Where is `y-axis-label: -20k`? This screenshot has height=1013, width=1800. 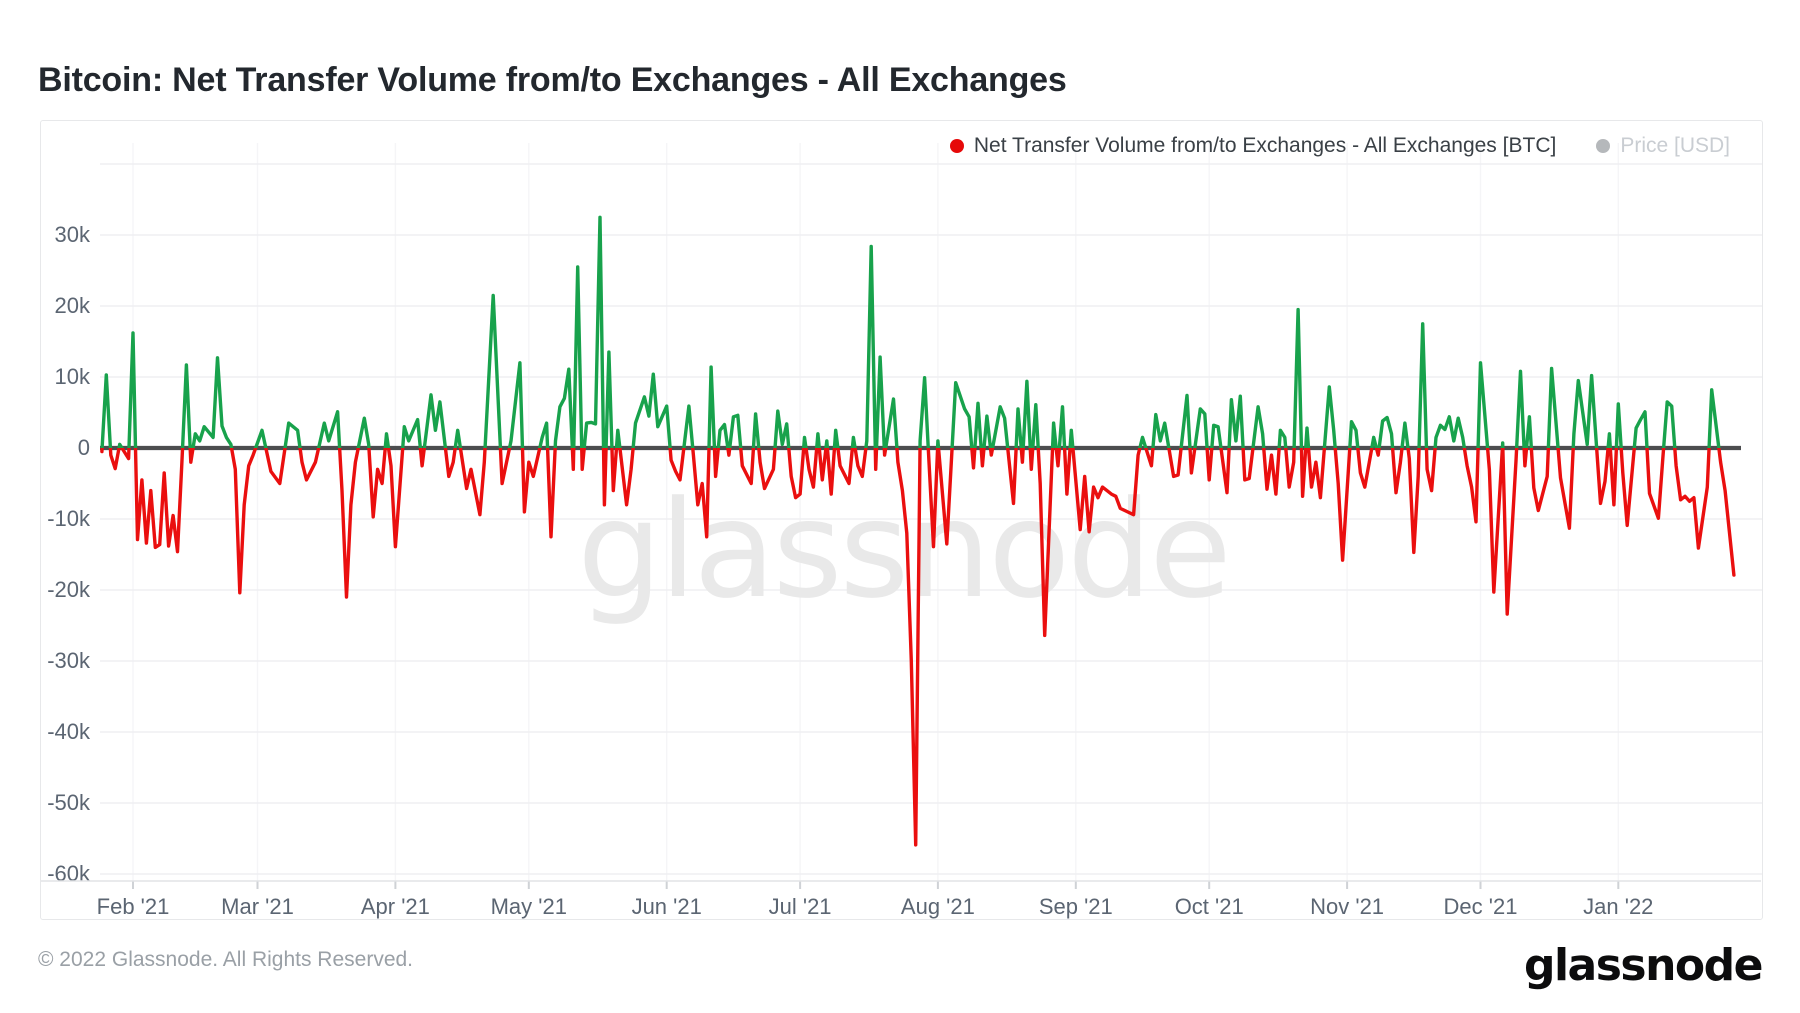
y-axis-label: -20k is located at coordinates (69, 589).